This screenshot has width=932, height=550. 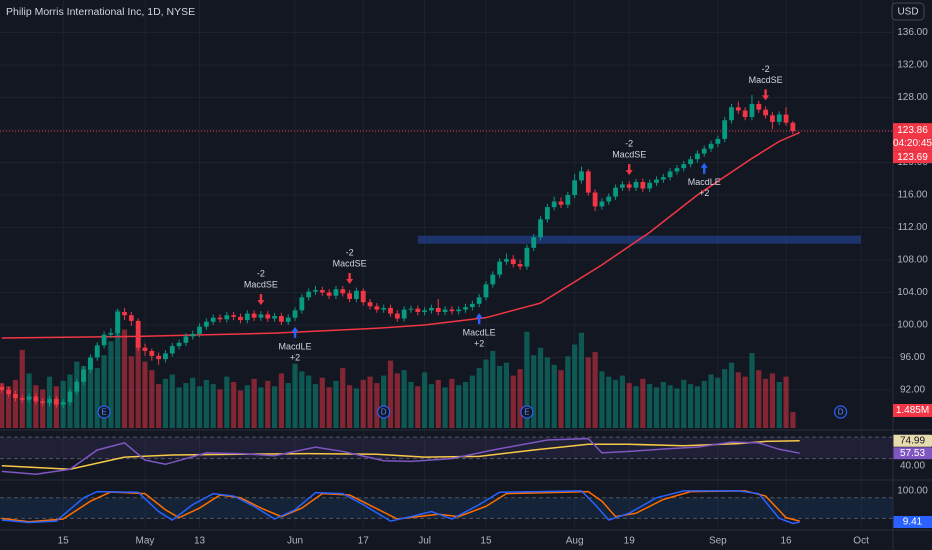 What do you see at coordinates (400, 507) in the screenshot?
I see `stoch-k-line` at bounding box center [400, 507].